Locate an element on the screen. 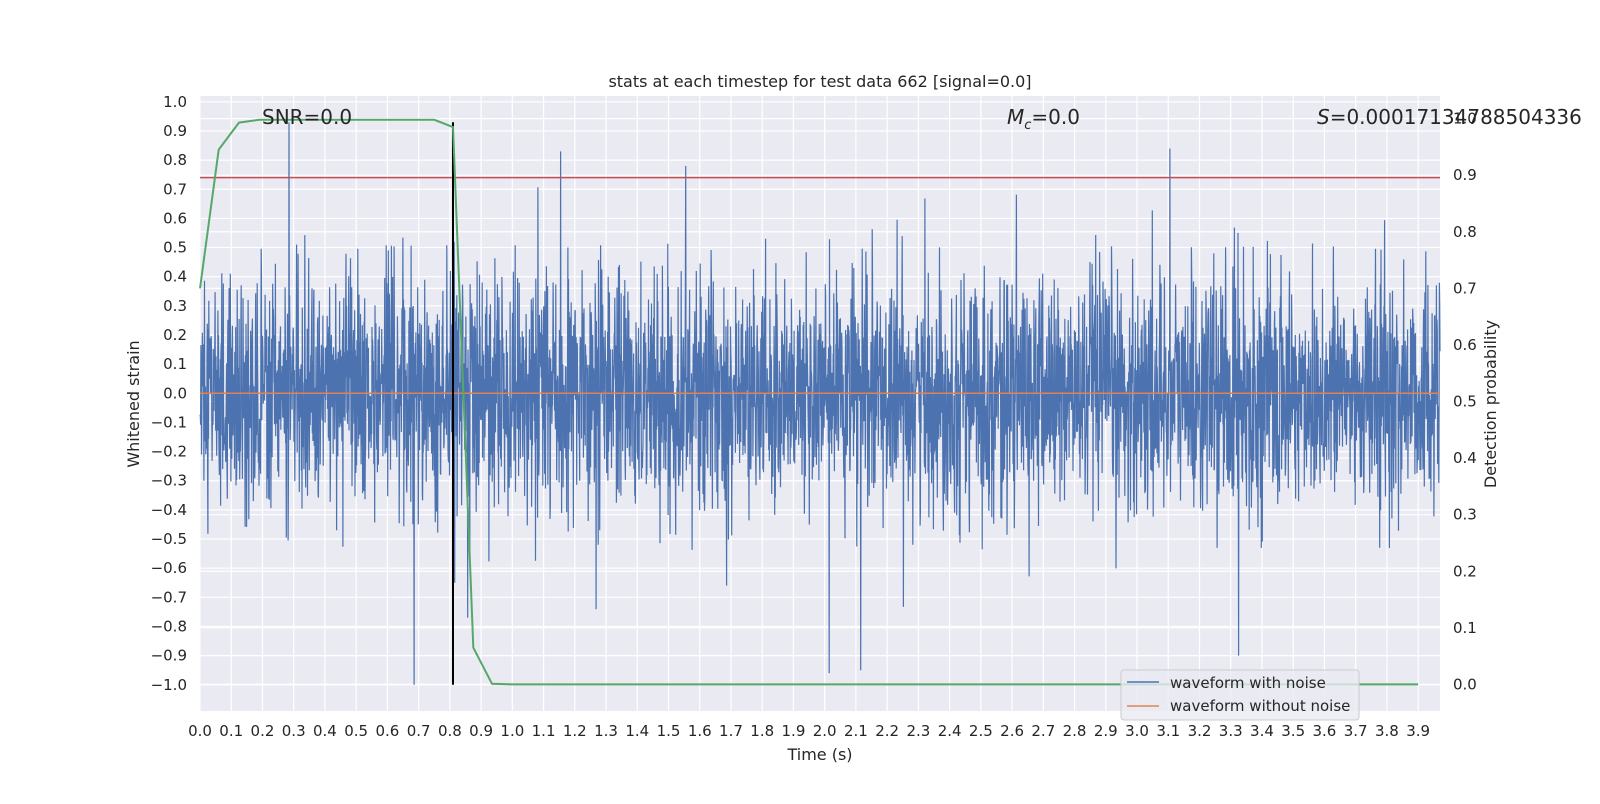  x-tick-label: 2.3 is located at coordinates (918, 731).